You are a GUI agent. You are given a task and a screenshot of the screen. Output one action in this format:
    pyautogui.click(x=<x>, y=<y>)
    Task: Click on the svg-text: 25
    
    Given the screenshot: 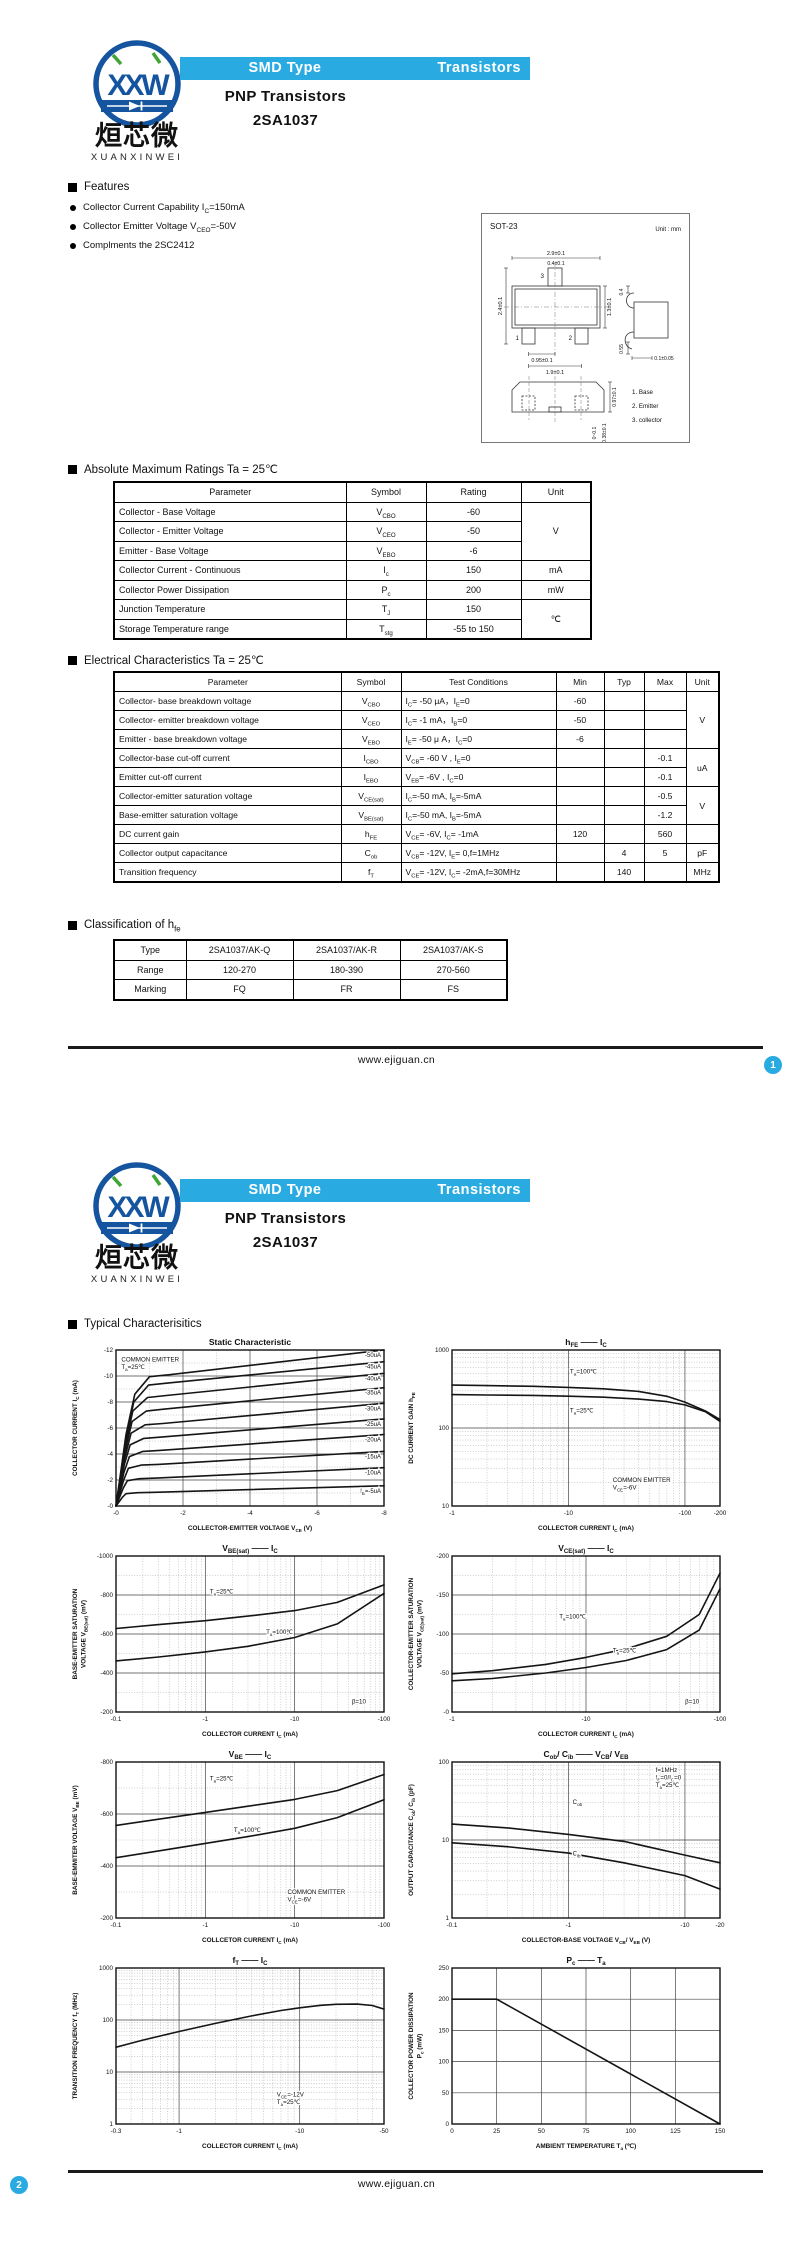 What is the action you would take?
    pyautogui.click(x=497, y=2131)
    